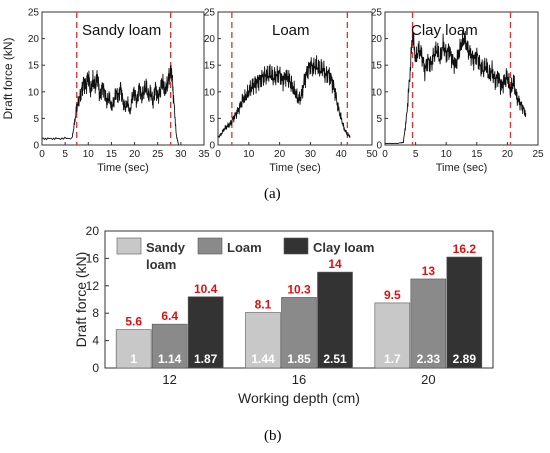 The width and height of the screenshot is (550, 453). What do you see at coordinates (181, 154) in the screenshot?
I see `panel-1-xtick-label: 30` at bounding box center [181, 154].